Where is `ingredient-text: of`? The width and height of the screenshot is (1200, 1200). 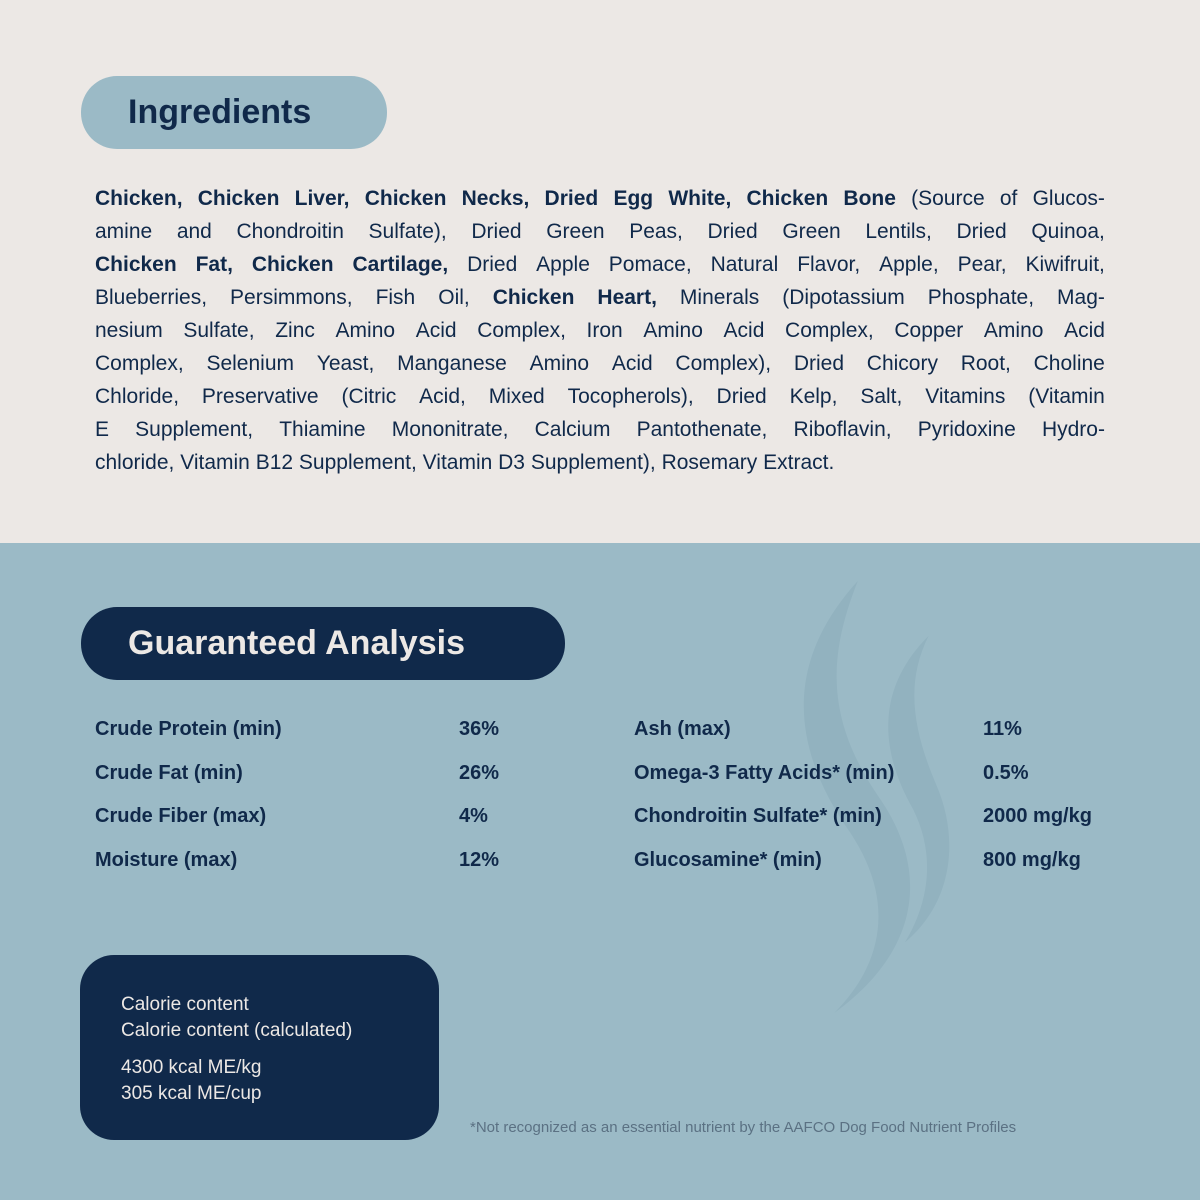
ingredient-text: of is located at coordinates (1008, 198).